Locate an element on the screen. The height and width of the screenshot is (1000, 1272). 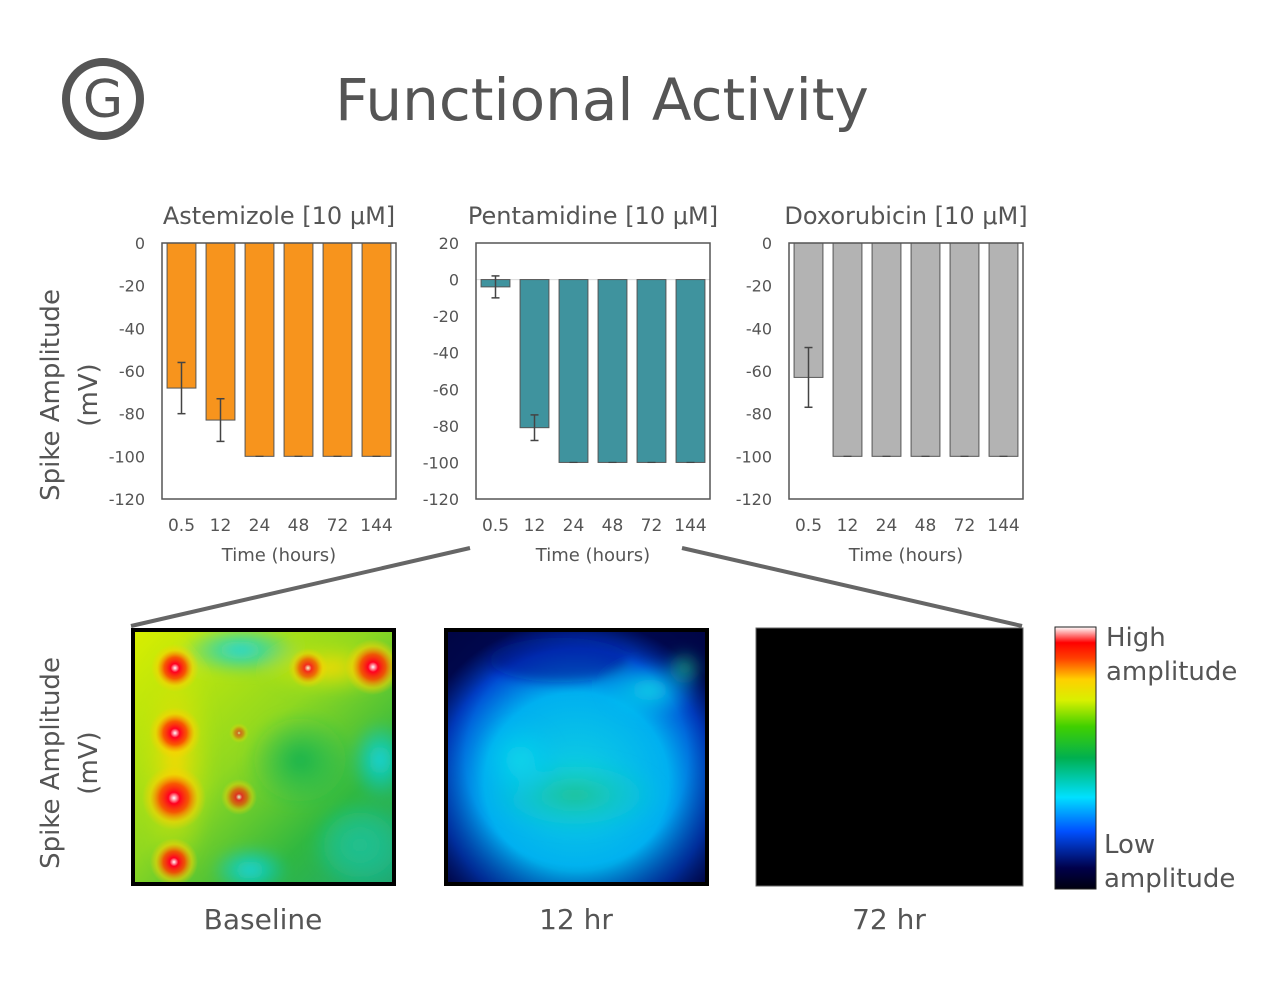
pentamidine-xtick-label: 24 is located at coordinates (574, 526).